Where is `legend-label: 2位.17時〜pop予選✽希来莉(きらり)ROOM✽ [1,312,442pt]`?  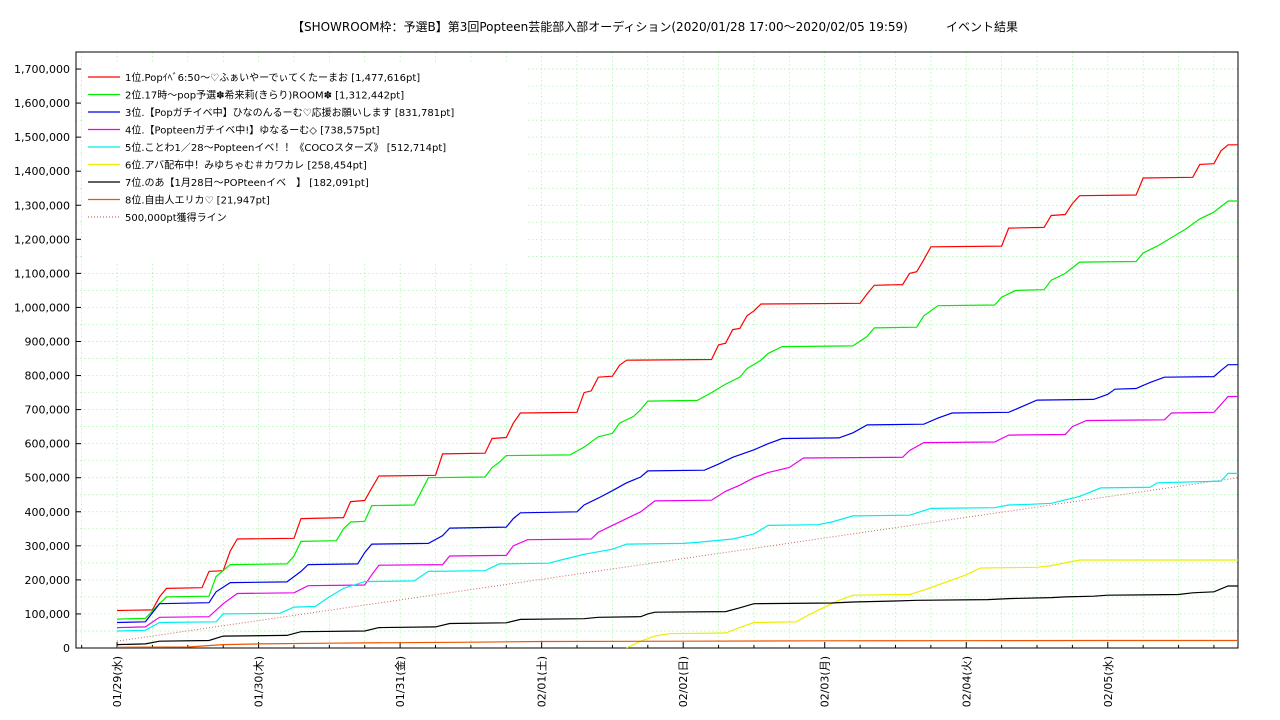
legend-label: 2位.17時〜pop予選✽希来莉(きらり)ROOM✽ [1,312,442pt] is located at coordinates (264, 95).